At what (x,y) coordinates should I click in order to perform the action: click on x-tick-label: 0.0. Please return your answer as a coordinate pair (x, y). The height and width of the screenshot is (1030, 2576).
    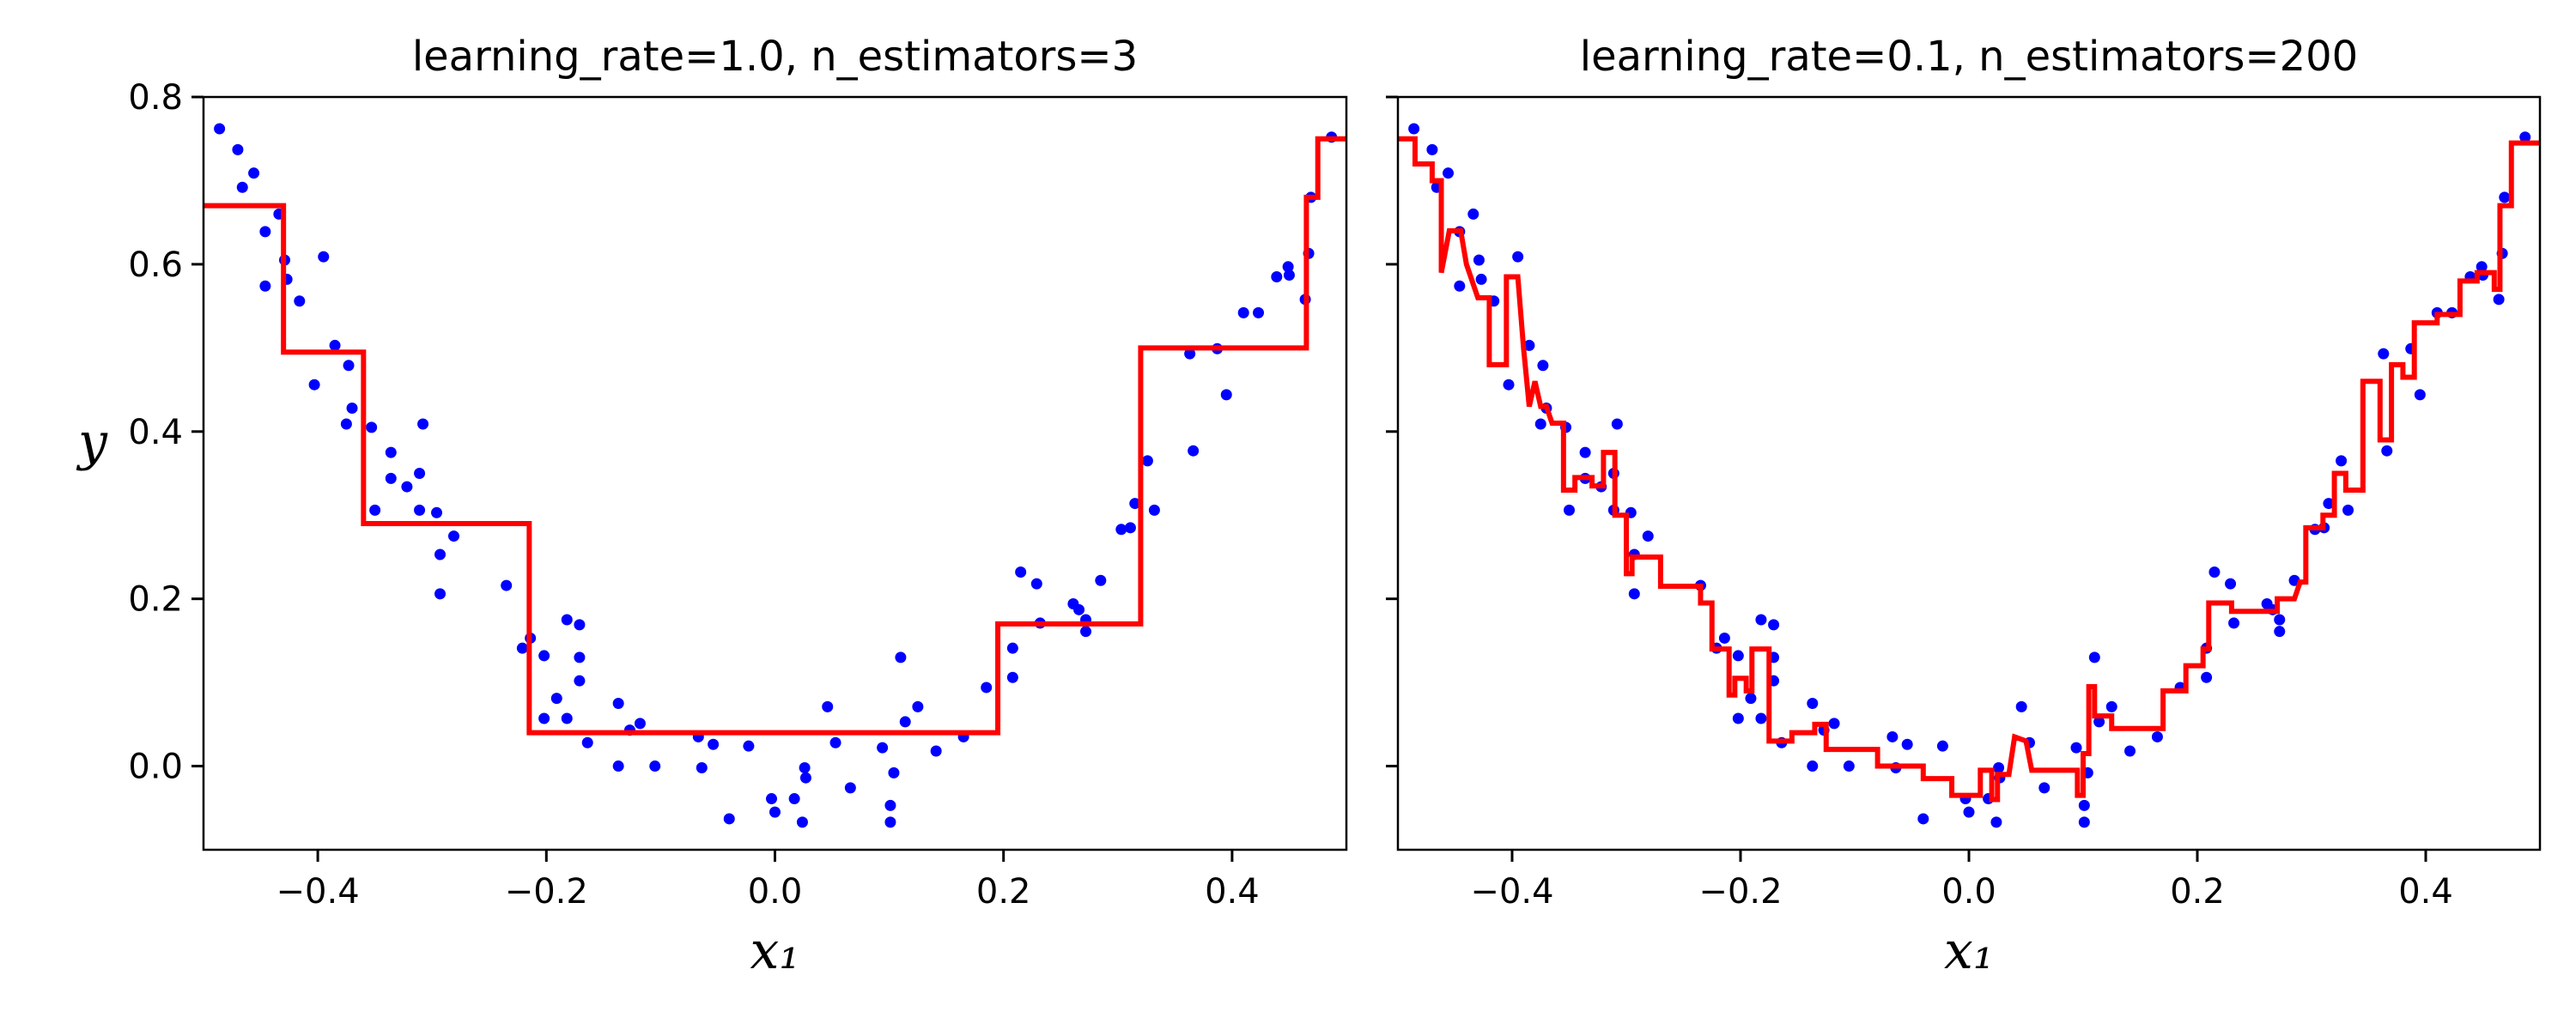
    Looking at the image, I should click on (1968, 892).